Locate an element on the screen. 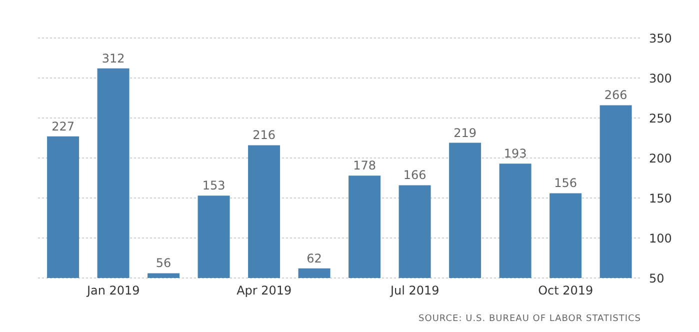 The height and width of the screenshot is (332, 699). data-label: 312 is located at coordinates (113, 58).